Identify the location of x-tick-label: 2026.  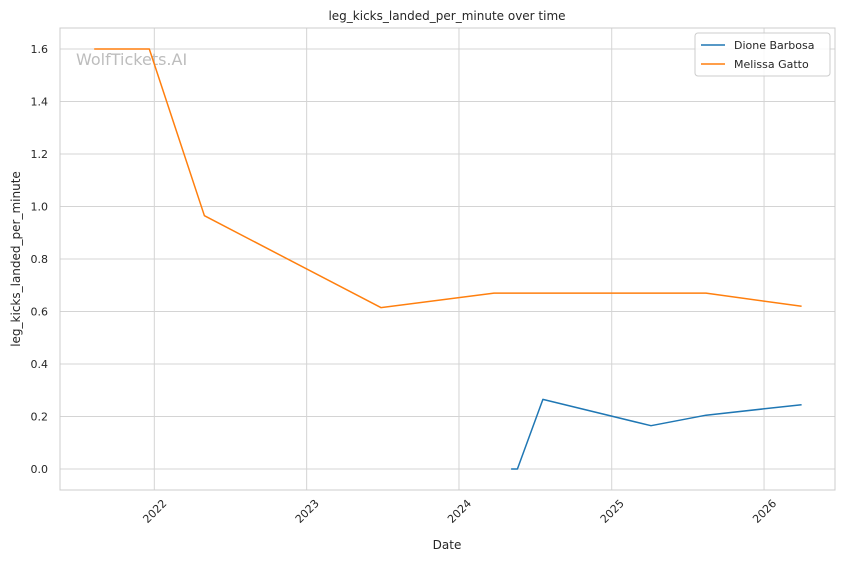
(764, 511).